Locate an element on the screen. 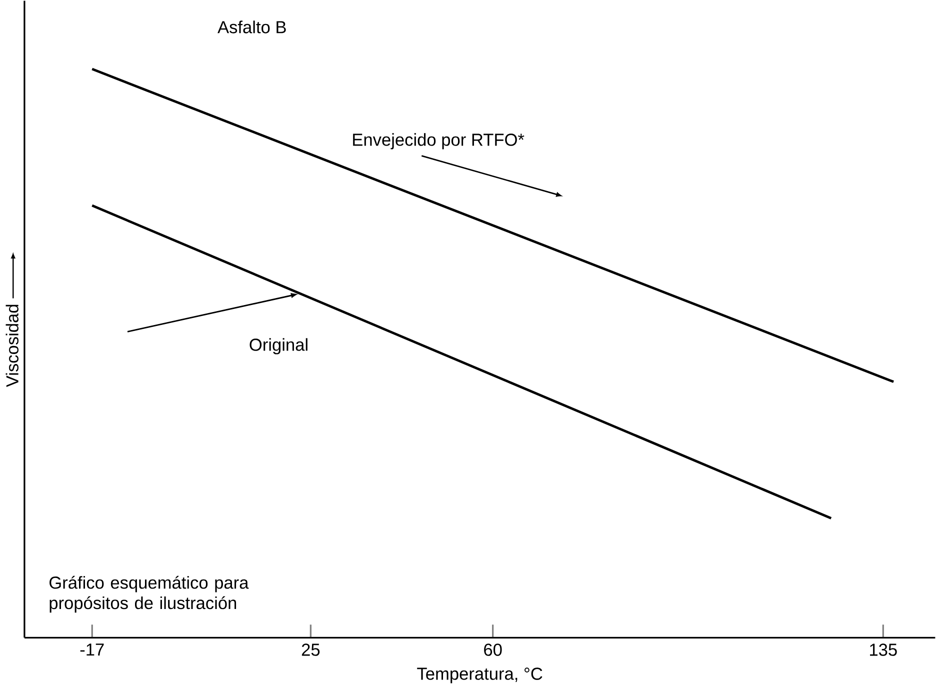  annotation: Gráfico esquemático para propósitos de ilustración is located at coordinates (149, 594).